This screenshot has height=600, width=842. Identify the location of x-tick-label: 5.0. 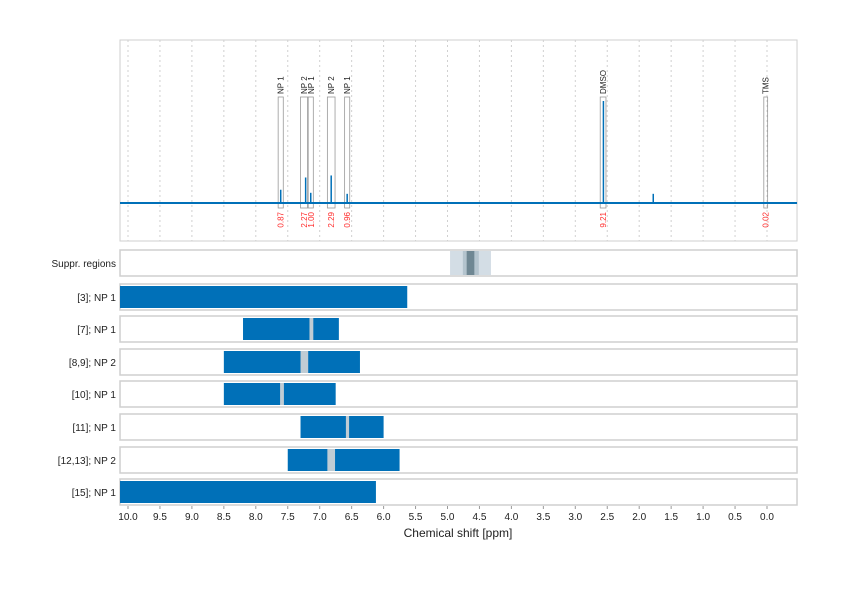
(448, 517).